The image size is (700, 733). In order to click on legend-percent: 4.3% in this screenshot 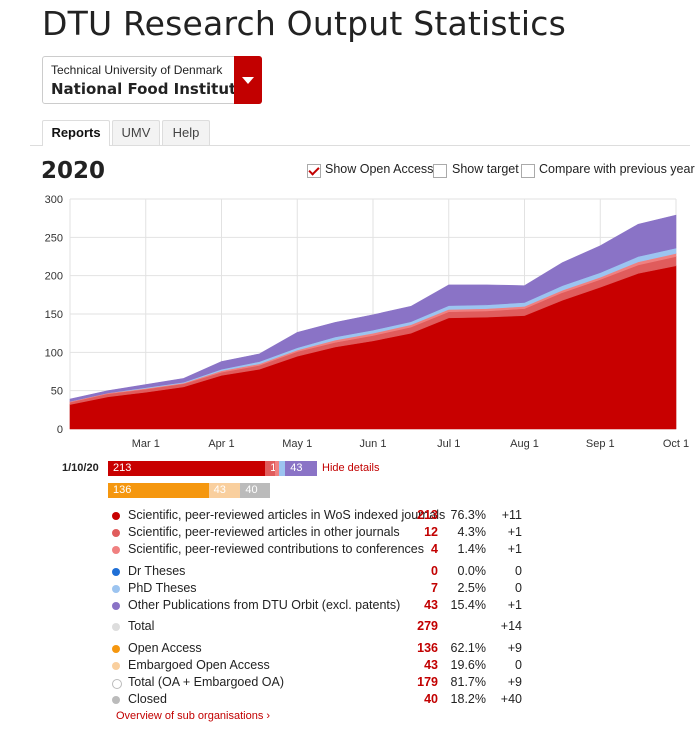, I will do `click(472, 532)`.